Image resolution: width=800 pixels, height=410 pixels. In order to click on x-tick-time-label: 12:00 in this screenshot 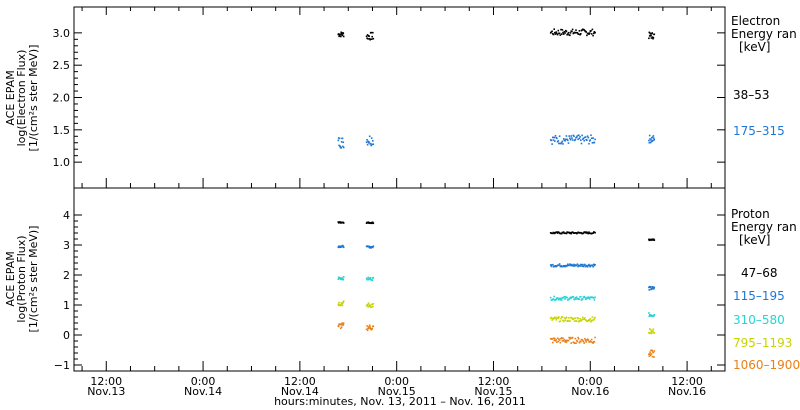, I will do `click(687, 381)`.